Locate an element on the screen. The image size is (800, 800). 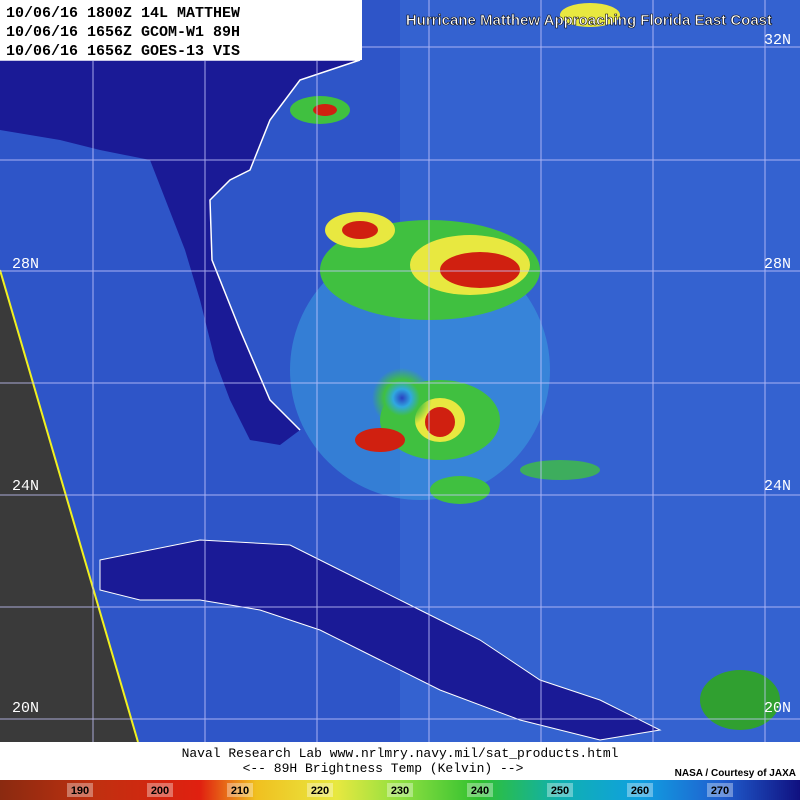
colorbar-label: 210 is located at coordinates (240, 791).